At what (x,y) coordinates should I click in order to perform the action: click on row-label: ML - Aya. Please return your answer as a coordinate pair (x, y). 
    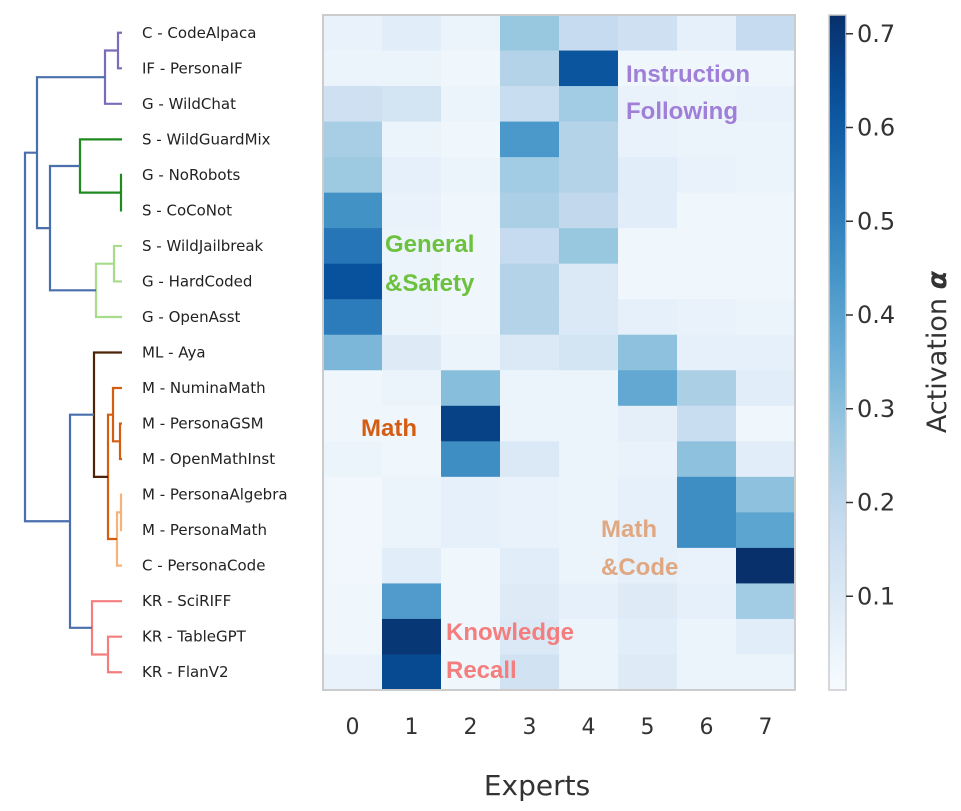
    Looking at the image, I should click on (174, 352).